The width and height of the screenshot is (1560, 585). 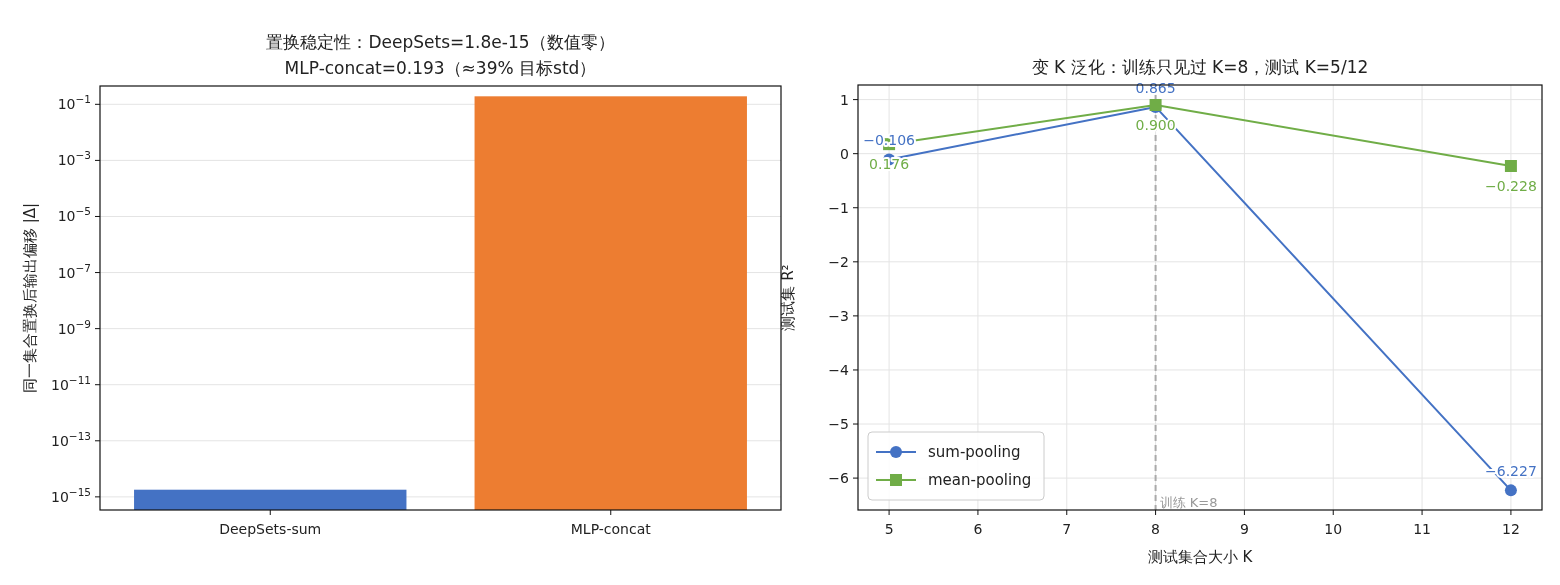 What do you see at coordinates (74, 215) in the screenshot?
I see `y-tick-label: 10$^{−5}$` at bounding box center [74, 215].